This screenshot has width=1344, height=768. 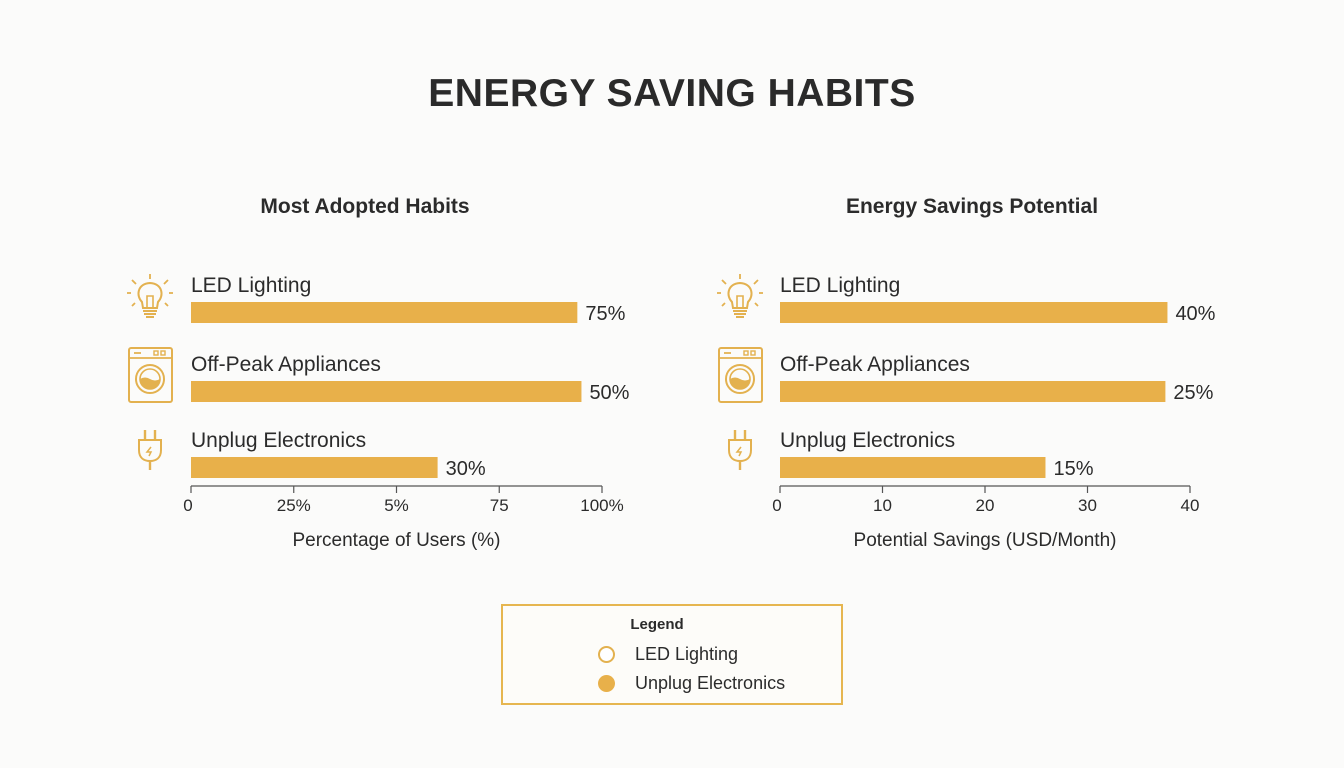 What do you see at coordinates (710, 683) in the screenshot?
I see `legend-label: Unplug Electronics` at bounding box center [710, 683].